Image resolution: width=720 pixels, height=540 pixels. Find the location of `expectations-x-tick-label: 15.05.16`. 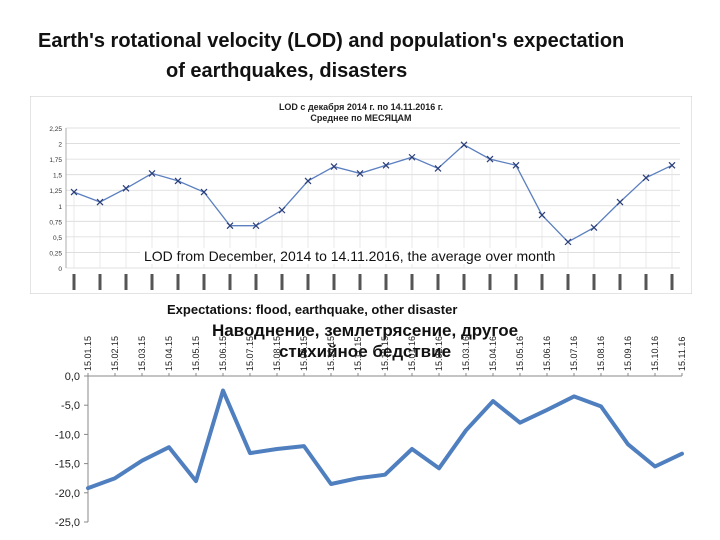

expectations-x-tick-label: 15.05.16 is located at coordinates (520, 353).